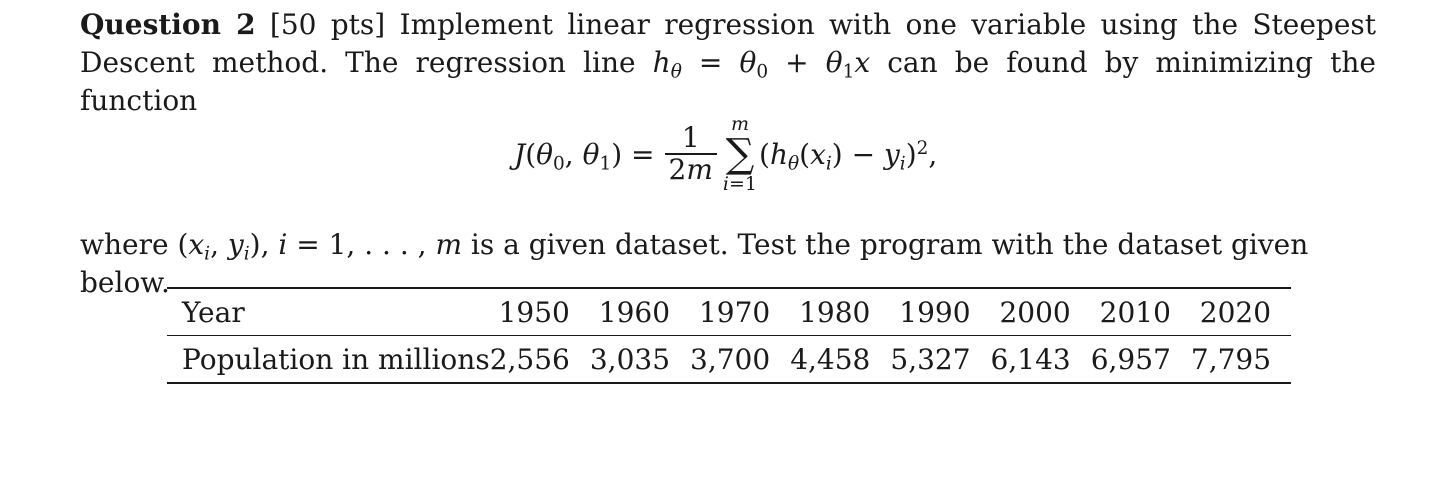 The image size is (1429, 495). What do you see at coordinates (640, 311) in the screenshot?
I see `year-cell: 1960` at bounding box center [640, 311].